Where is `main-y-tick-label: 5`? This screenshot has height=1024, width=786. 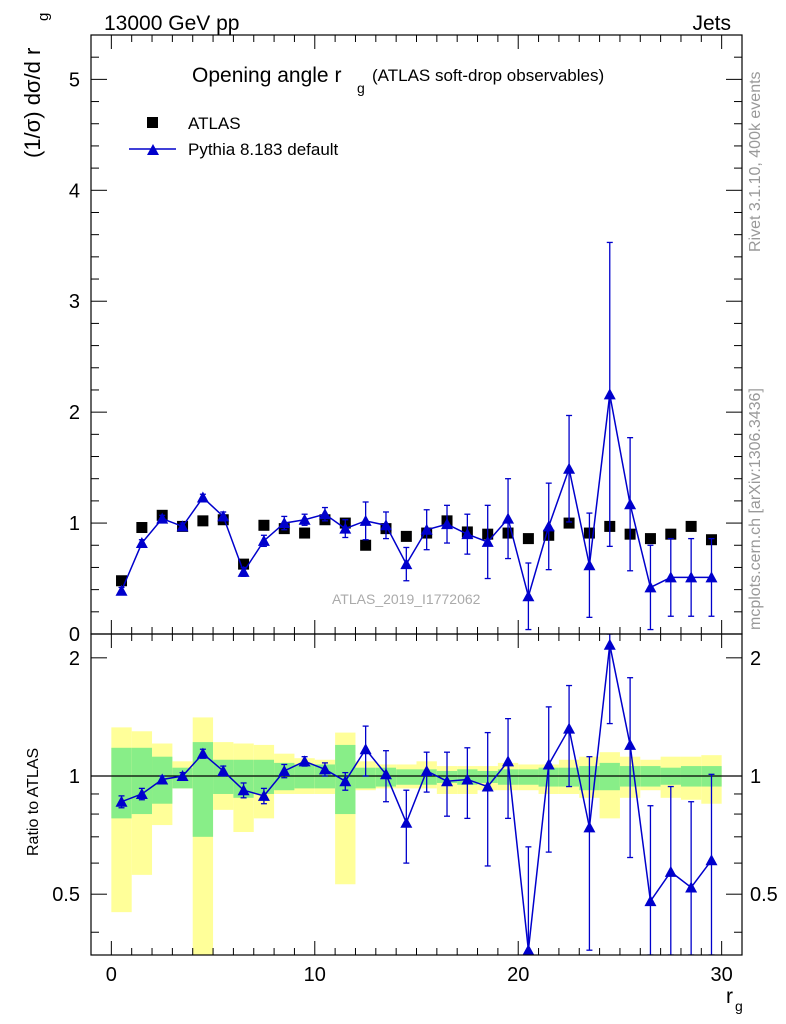
main-y-tick-label: 5 is located at coordinates (74, 80).